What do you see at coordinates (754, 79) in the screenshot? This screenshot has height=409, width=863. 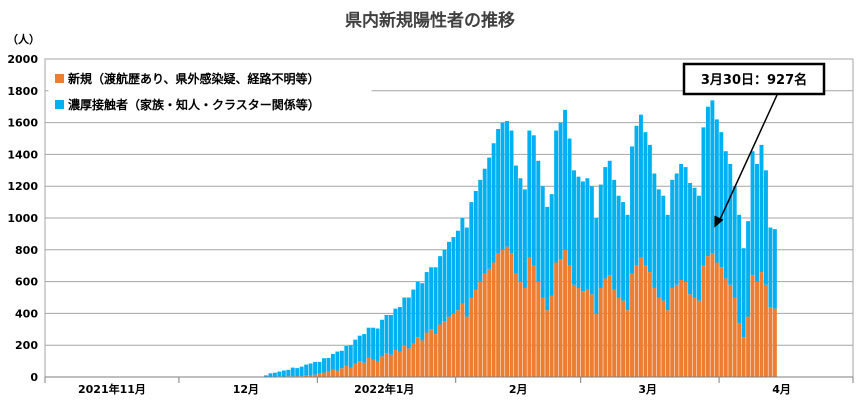 I see `annotation-box` at bounding box center [754, 79].